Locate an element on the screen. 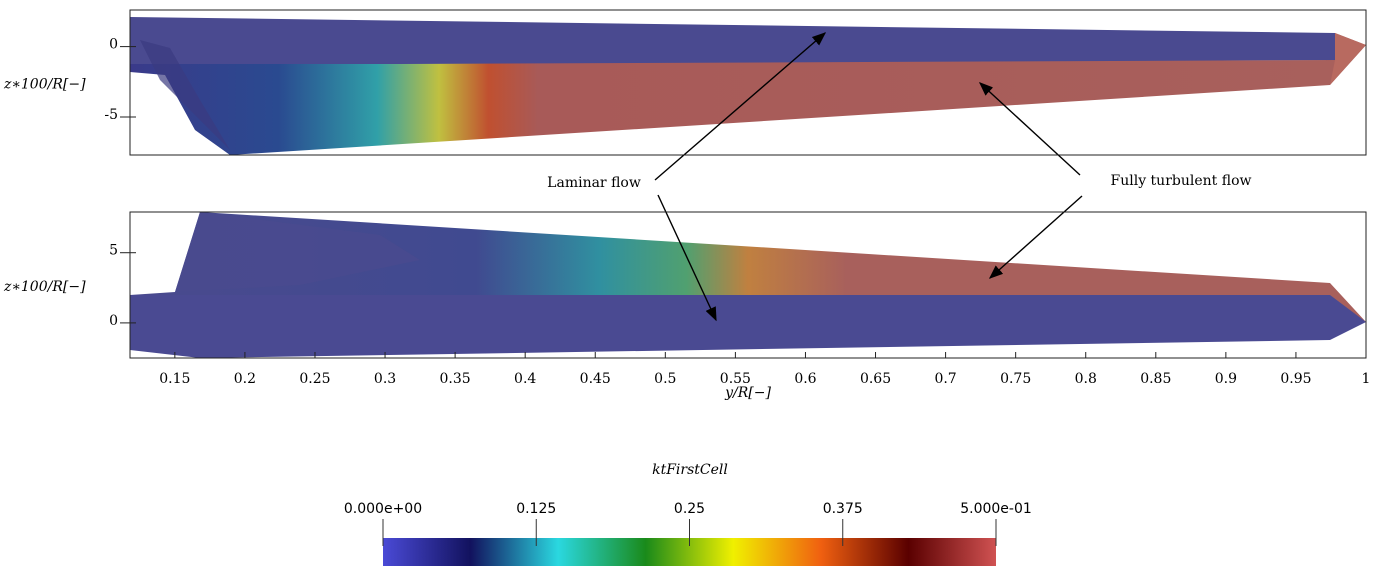  x-tick-label: 0.8 is located at coordinates (1086, 379).